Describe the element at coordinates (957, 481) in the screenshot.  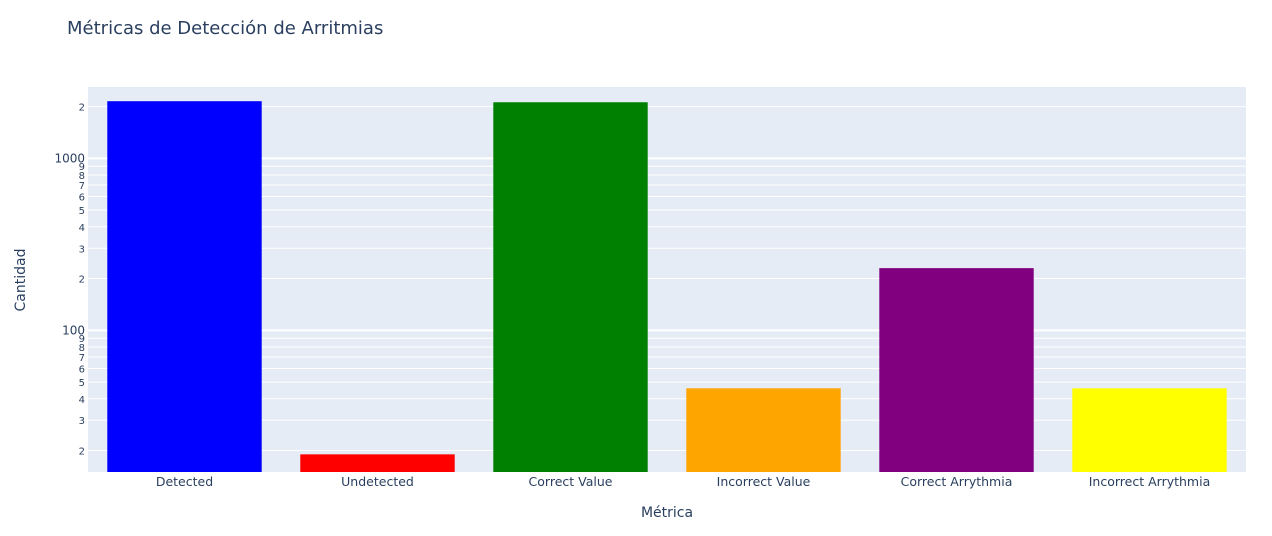
I see `x-tick-label: Correct Arrythmia` at that location.